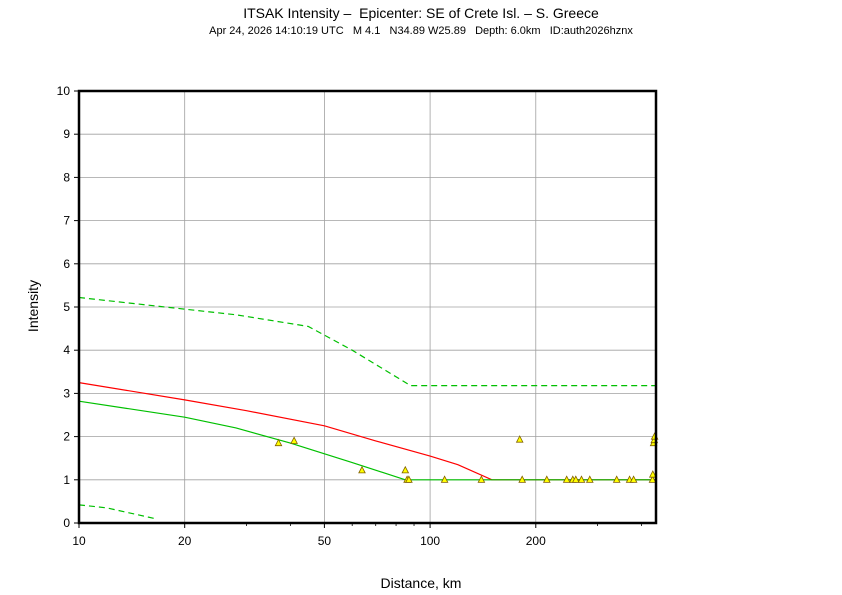  What do you see at coordinates (79, 541) in the screenshot?
I see `x-tick-label: 10` at bounding box center [79, 541].